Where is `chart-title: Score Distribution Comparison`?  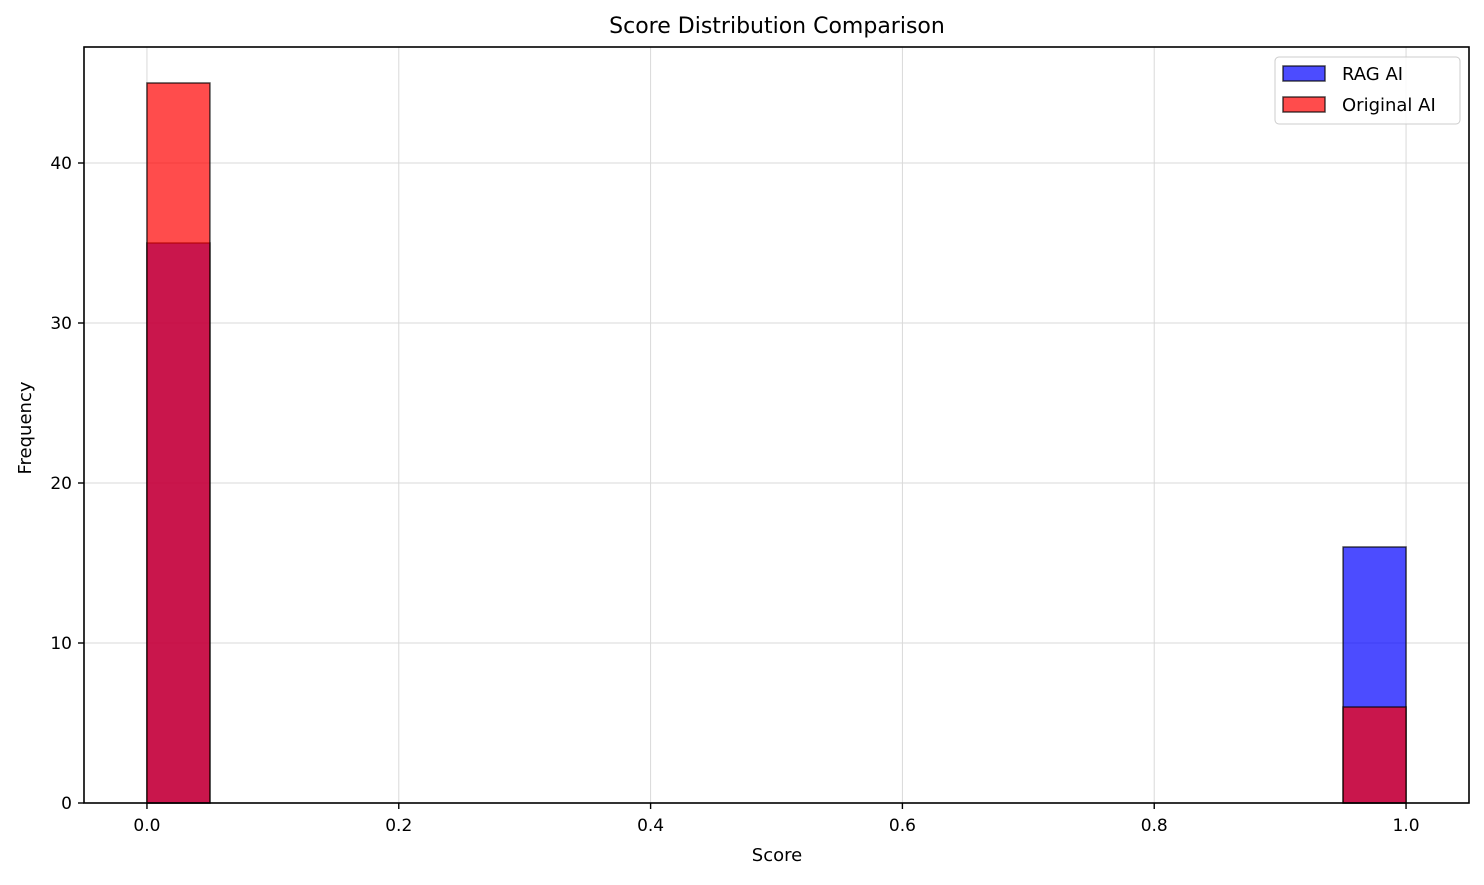 chart-title: Score Distribution Comparison is located at coordinates (777, 26).